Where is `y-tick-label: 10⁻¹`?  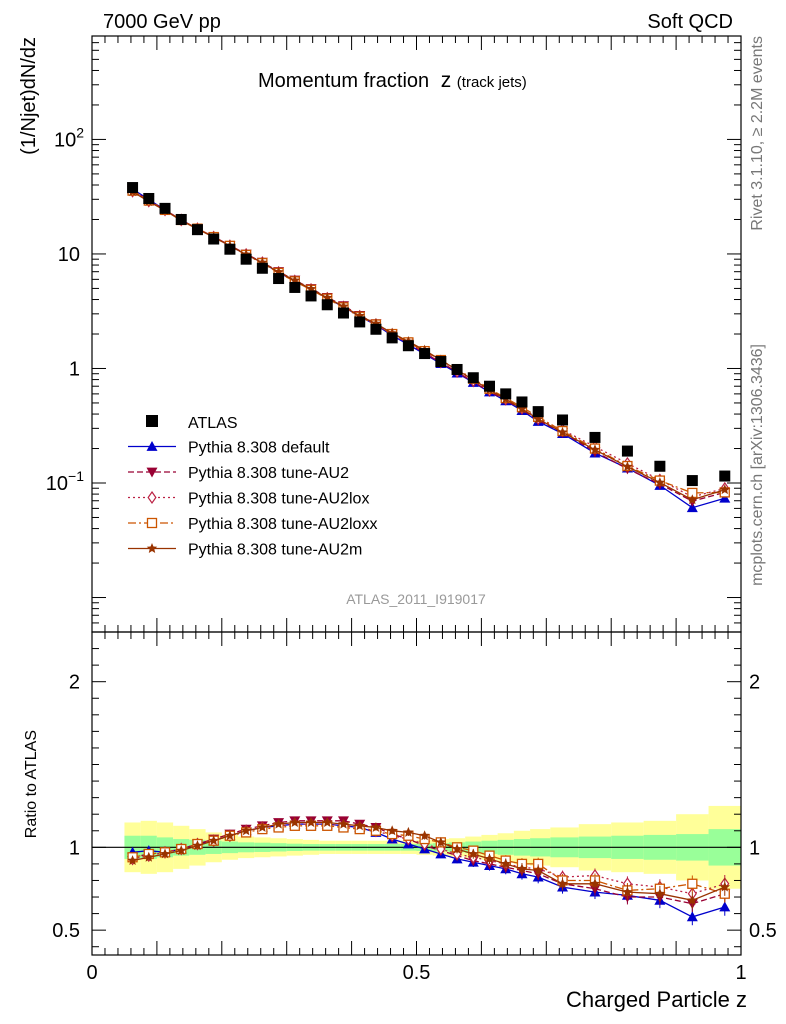
y-tick-label: 10⁻¹ is located at coordinates (65, 481).